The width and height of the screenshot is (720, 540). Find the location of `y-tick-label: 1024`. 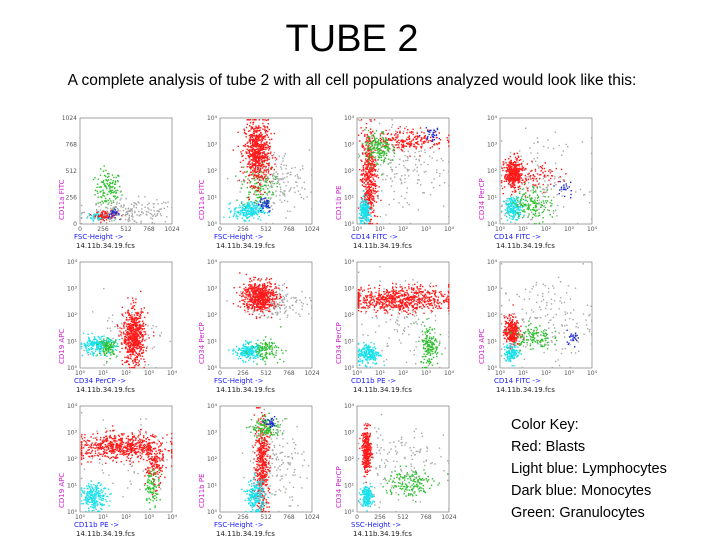

y-tick-label: 1024 is located at coordinates (69, 118).